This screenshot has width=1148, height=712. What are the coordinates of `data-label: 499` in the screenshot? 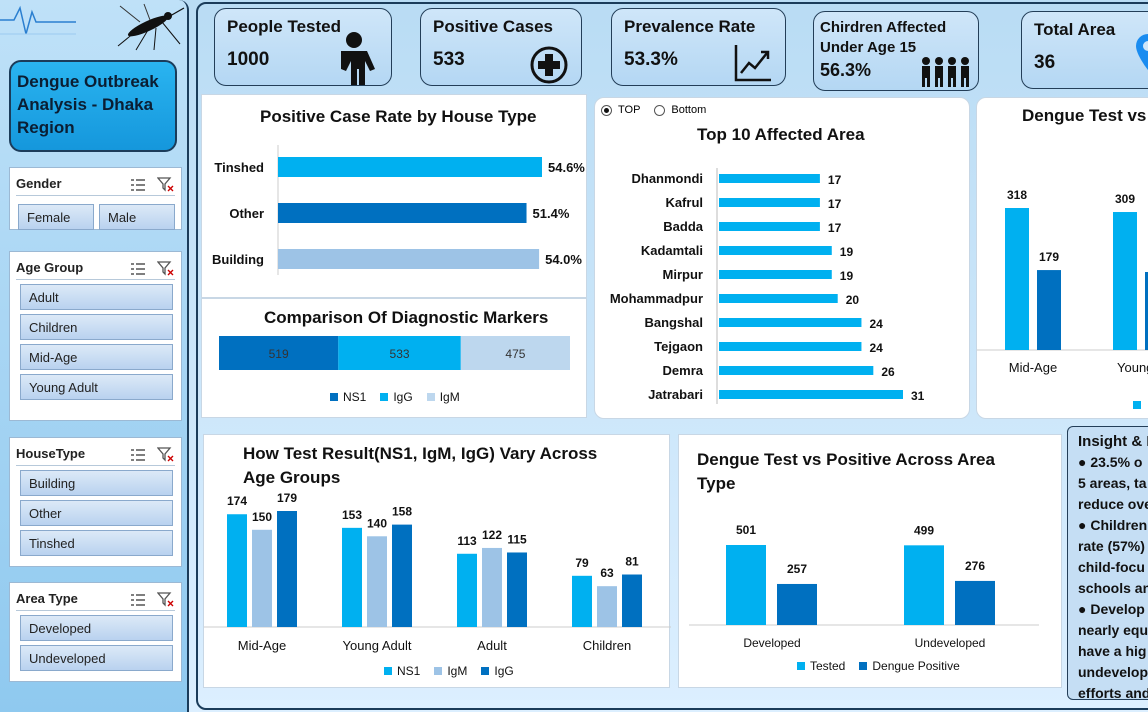 It's located at (924, 530).